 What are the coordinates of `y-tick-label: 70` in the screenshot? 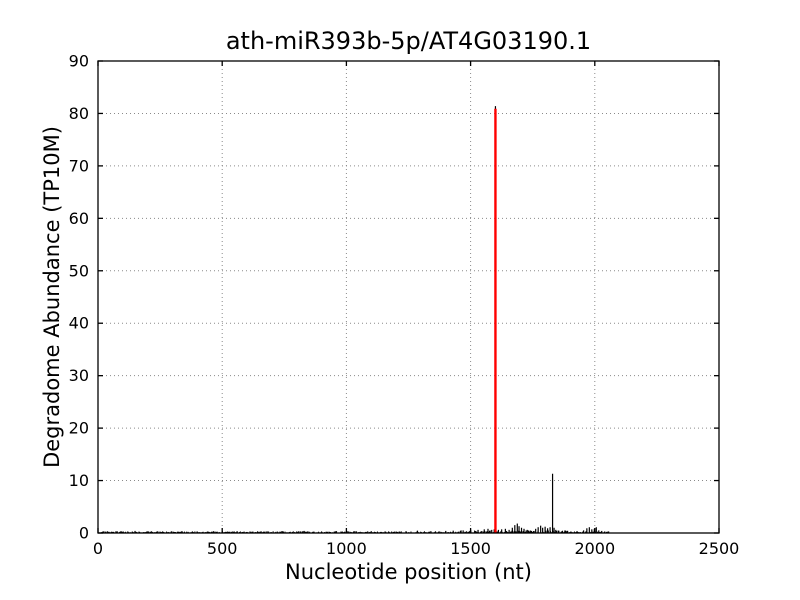 It's located at (79, 165).